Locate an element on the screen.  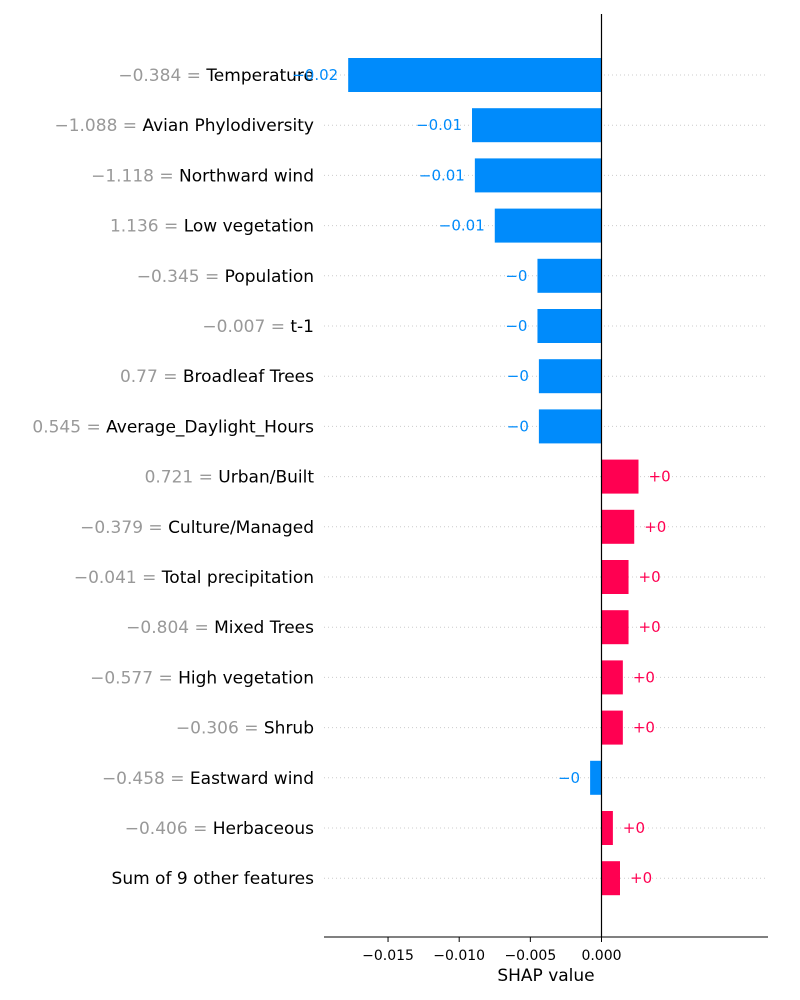
feature-label: −0.007 = t-1 is located at coordinates (258, 327).